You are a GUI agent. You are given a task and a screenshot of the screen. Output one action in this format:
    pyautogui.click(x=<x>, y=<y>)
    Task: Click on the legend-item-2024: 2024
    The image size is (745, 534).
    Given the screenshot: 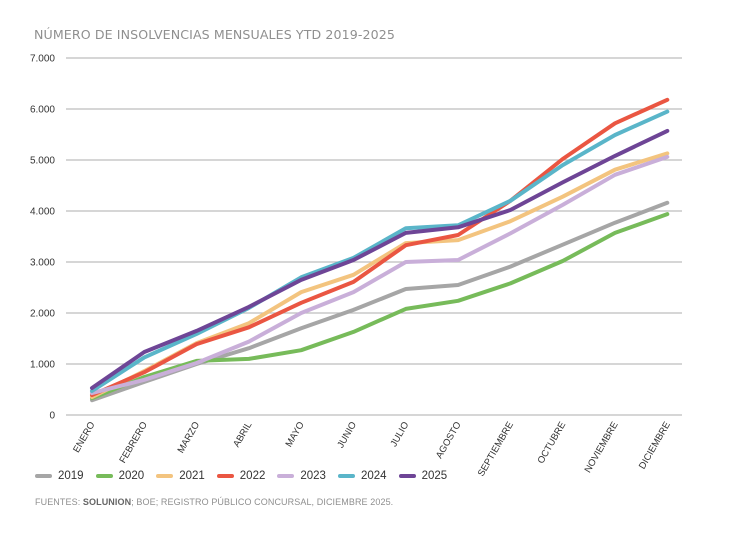 What is the action you would take?
    pyautogui.click(x=362, y=476)
    